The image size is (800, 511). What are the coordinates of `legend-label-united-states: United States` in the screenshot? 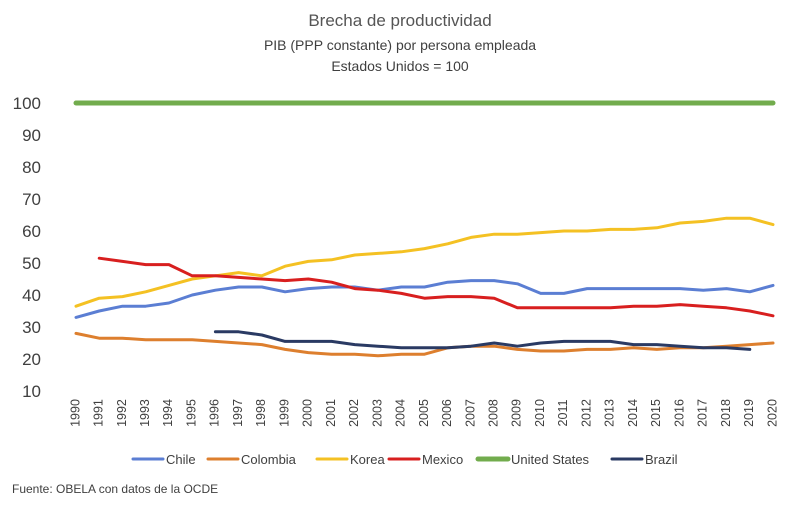 It's located at (550, 459).